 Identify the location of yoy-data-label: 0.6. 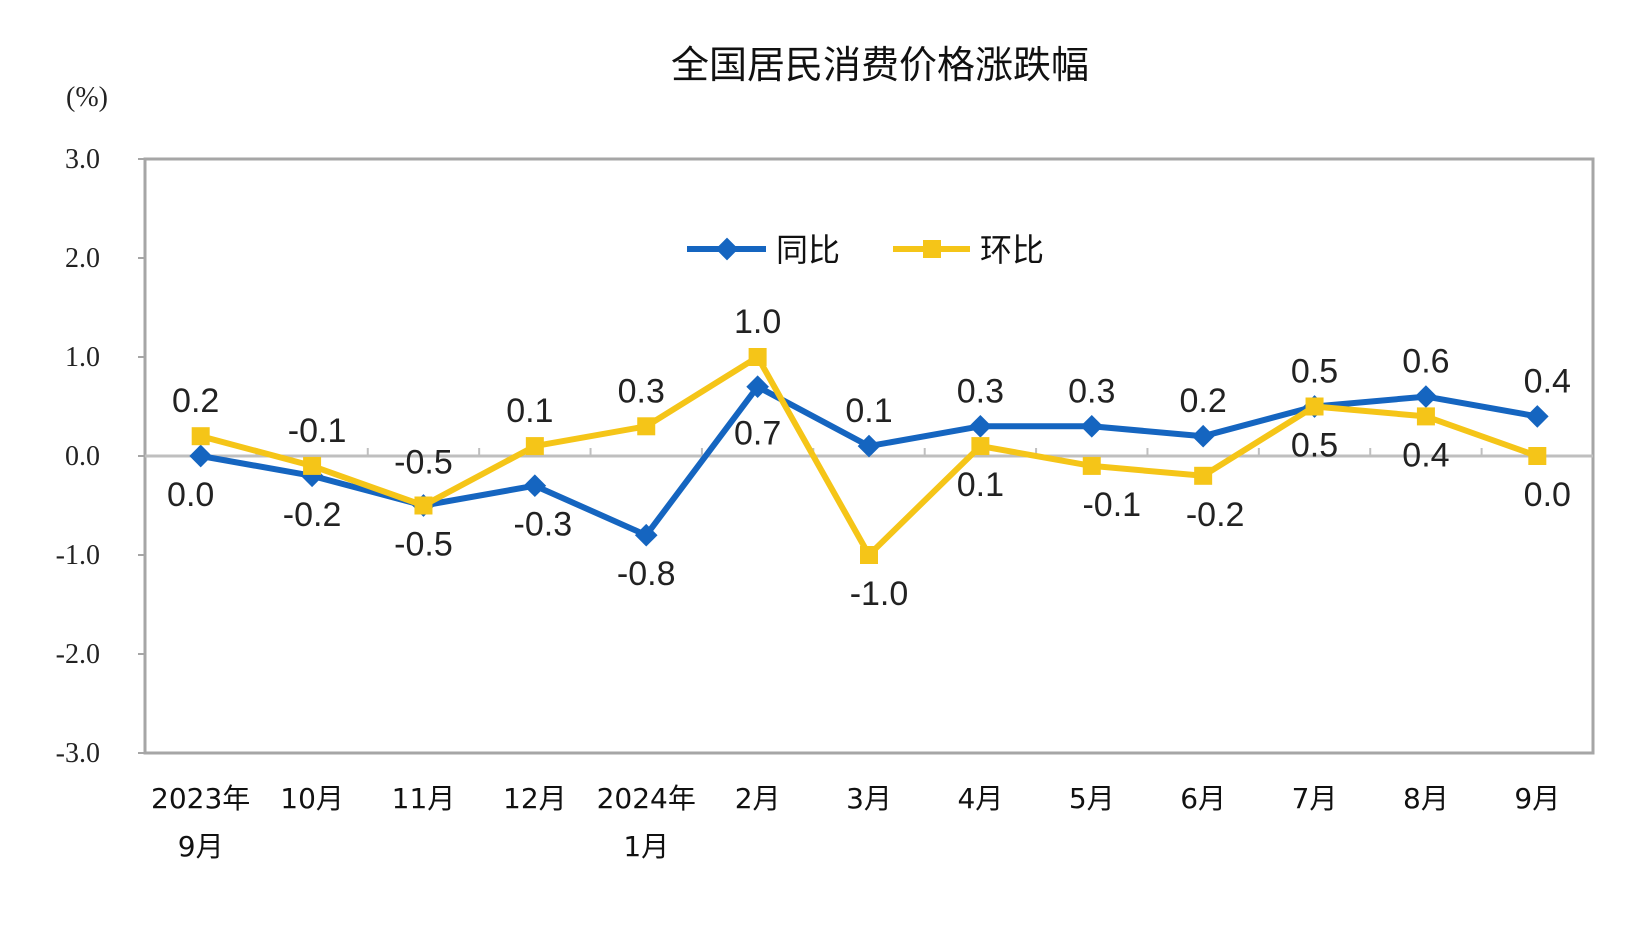
(1425, 362).